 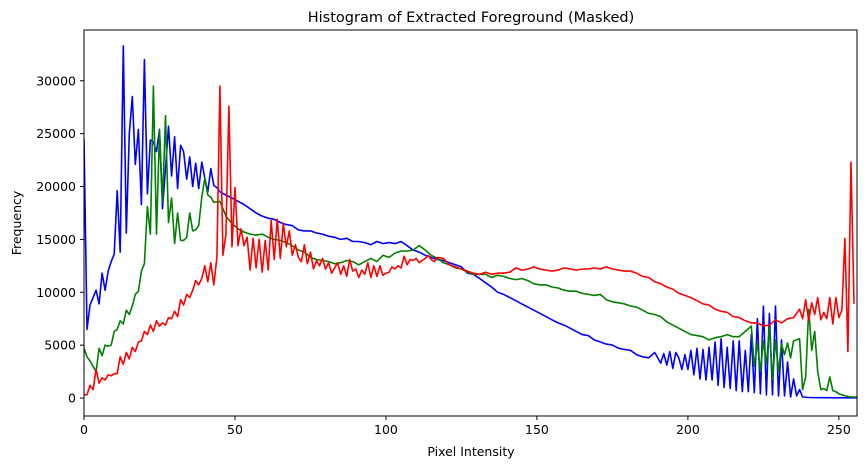 What do you see at coordinates (56, 239) in the screenshot?
I see `y-tick-label: 15000` at bounding box center [56, 239].